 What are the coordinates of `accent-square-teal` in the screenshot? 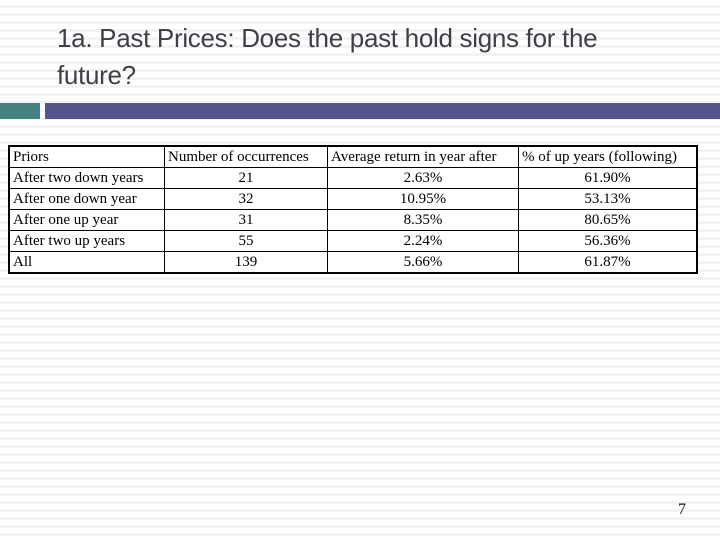 It's located at (20, 111).